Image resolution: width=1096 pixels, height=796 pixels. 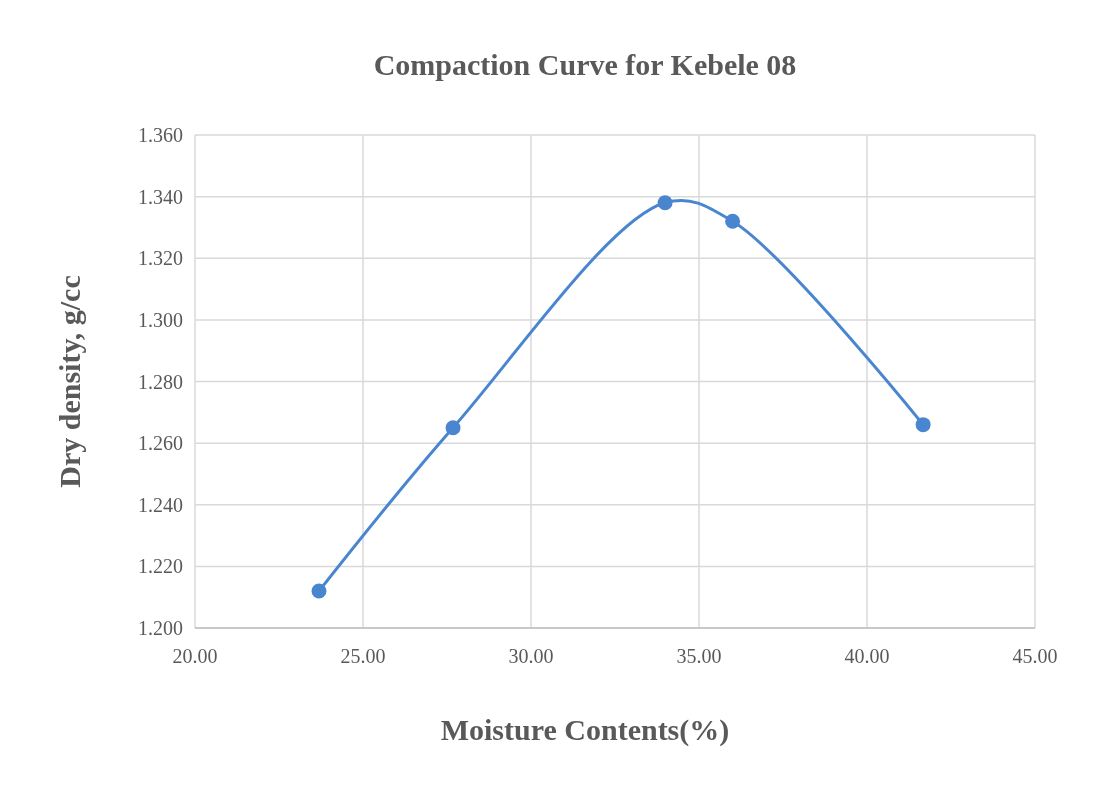 I want to click on y-tick-label: 1.360, so click(x=160, y=135).